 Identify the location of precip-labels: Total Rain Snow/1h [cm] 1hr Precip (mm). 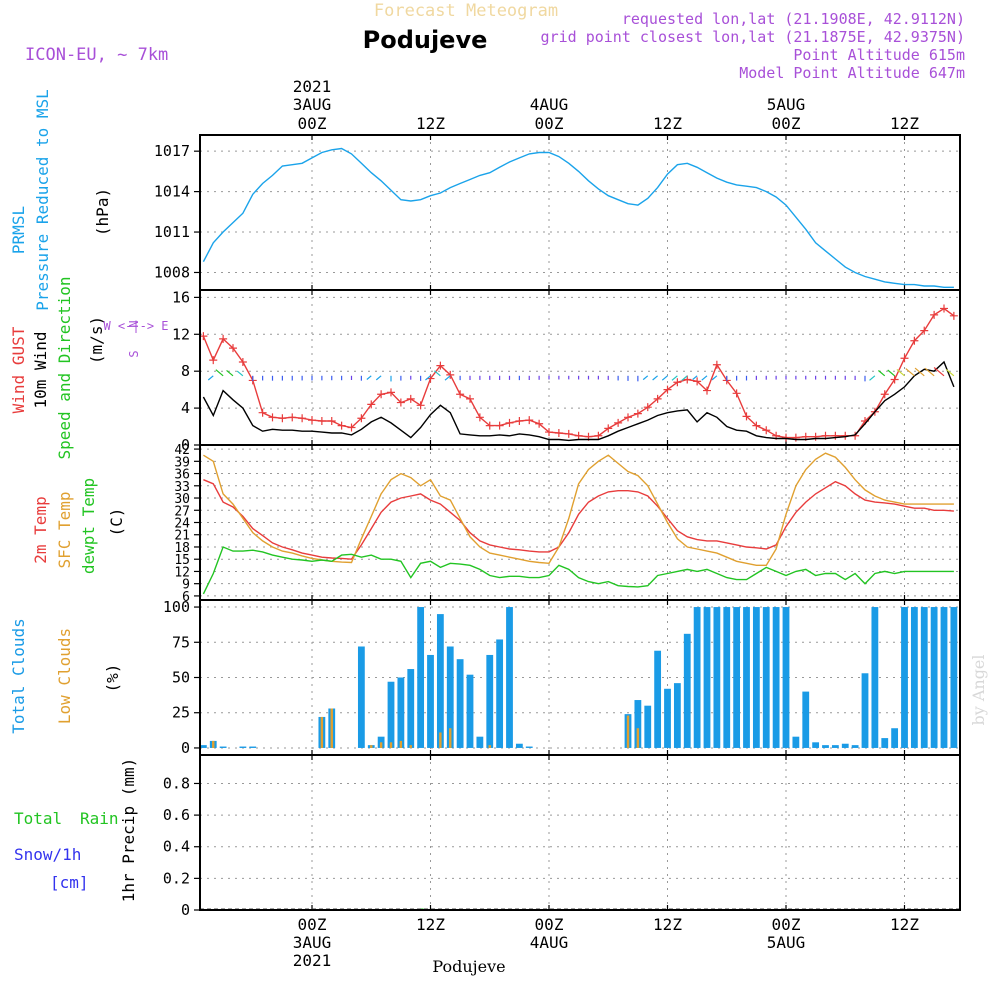
(76, 830).